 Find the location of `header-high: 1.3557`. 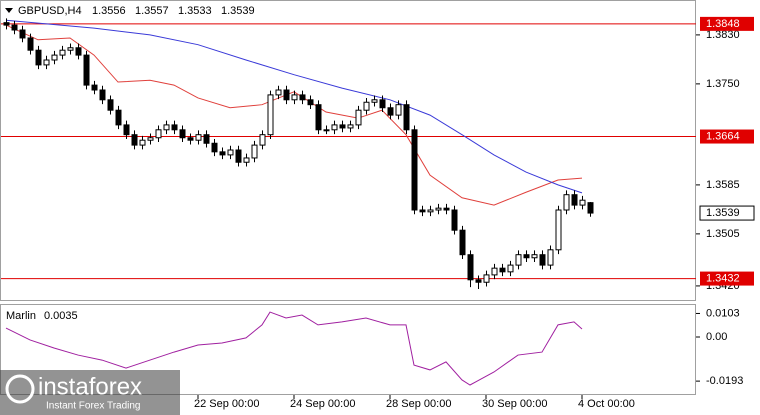

header-high: 1.3557 is located at coordinates (152, 11).